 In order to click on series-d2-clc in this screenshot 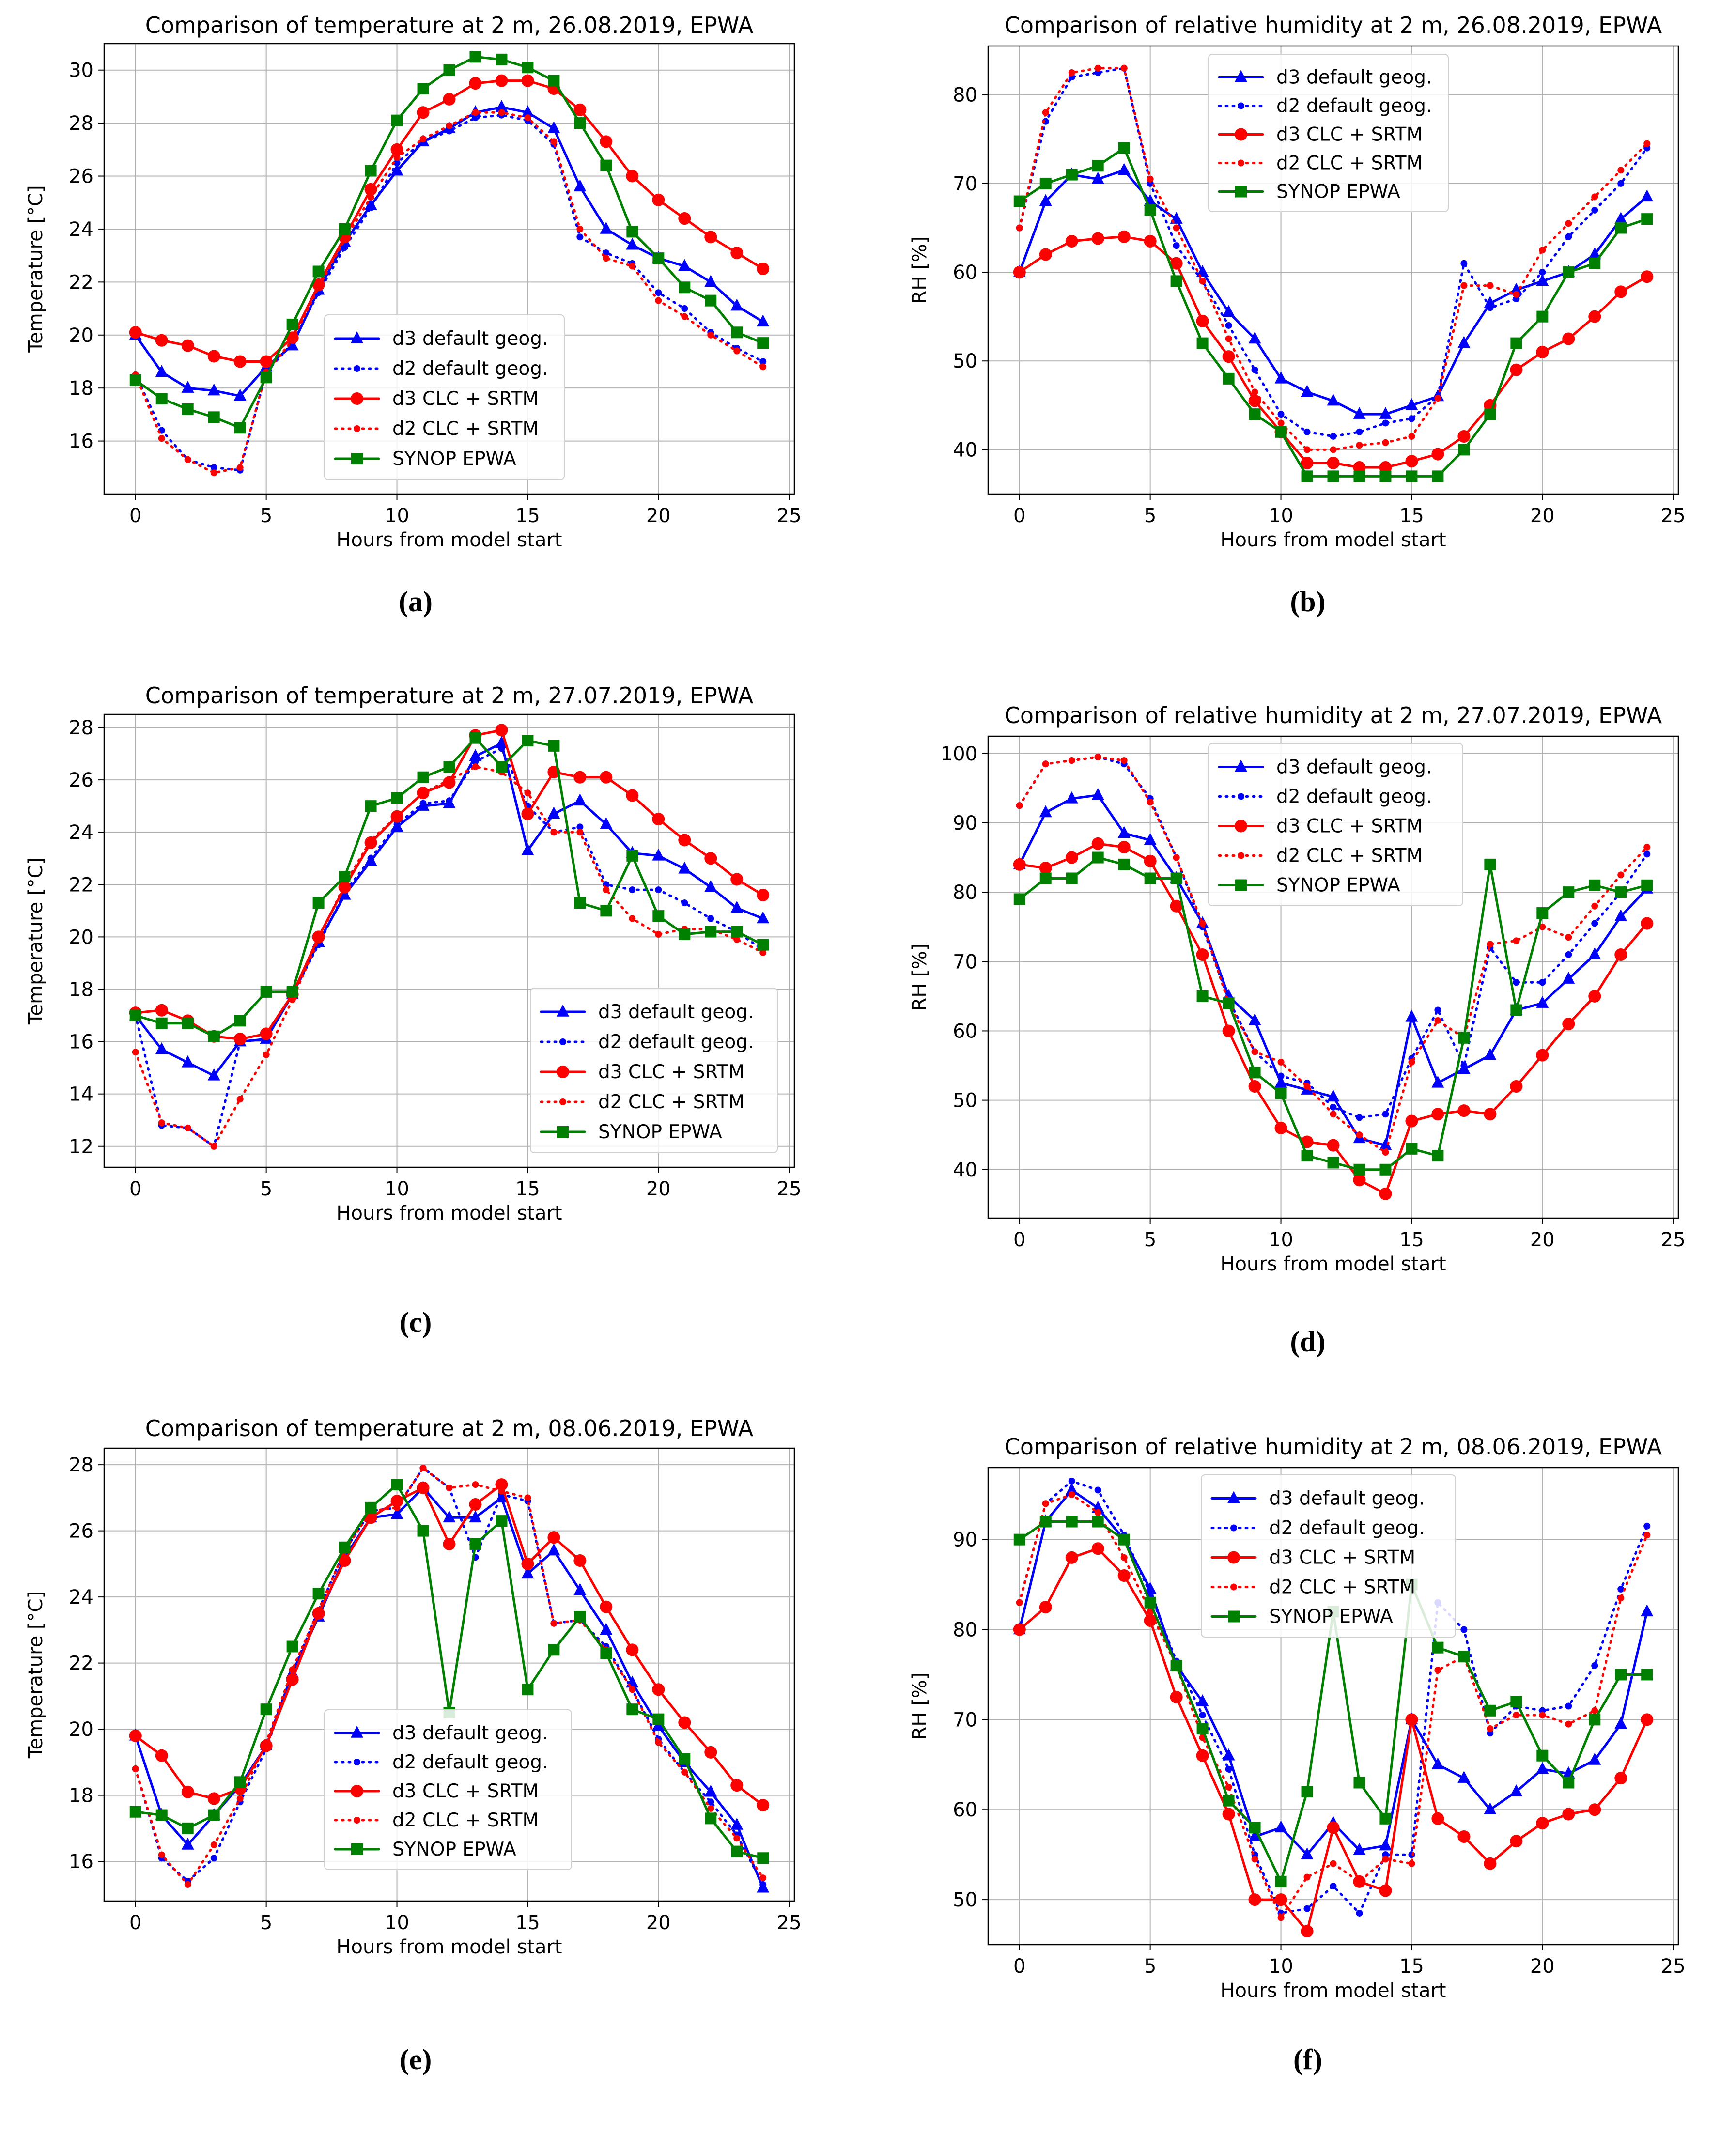, I will do `click(449, 1676)`.